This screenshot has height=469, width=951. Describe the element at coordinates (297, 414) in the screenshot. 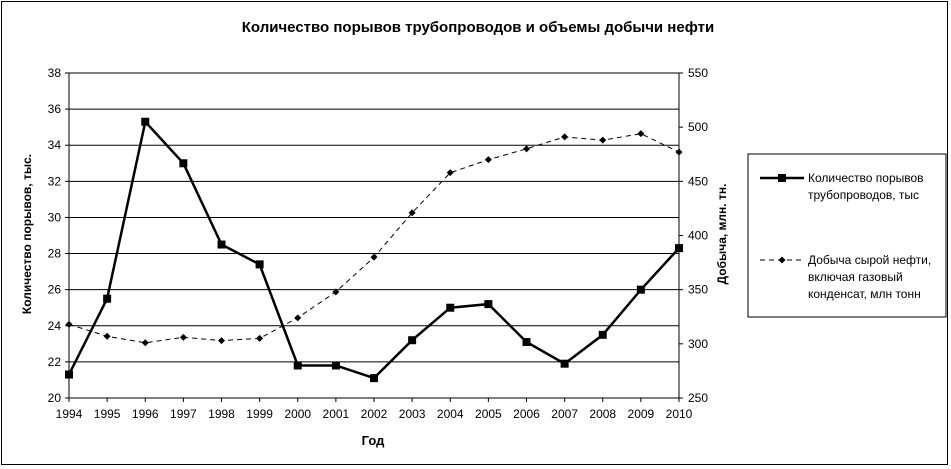

I see `x-tick-label: 2000` at that location.